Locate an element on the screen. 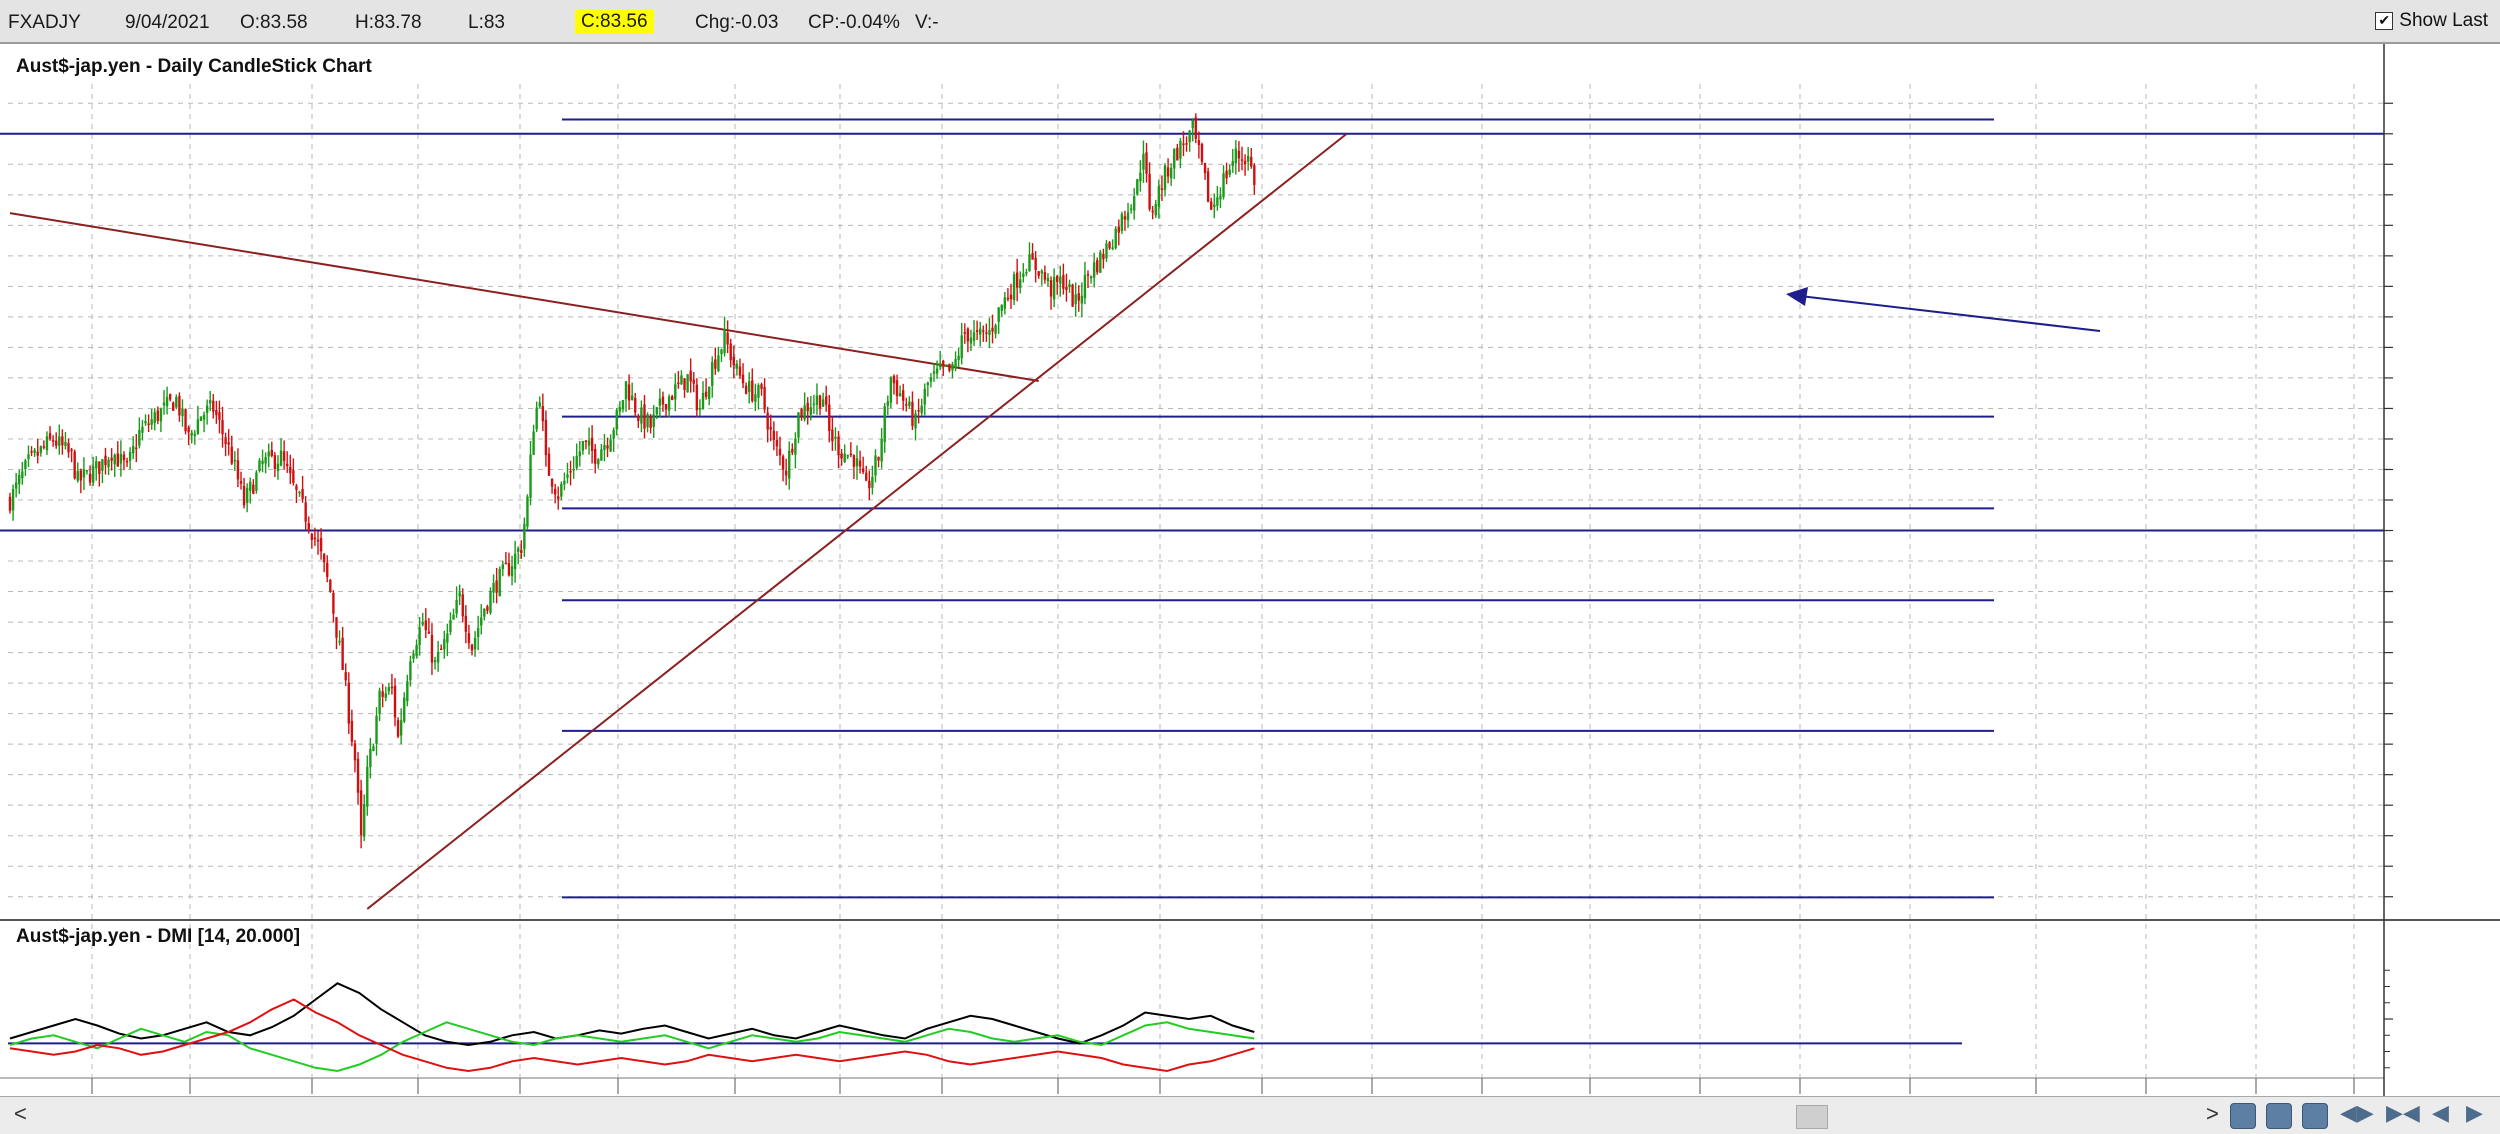 This screenshot has width=2500, height=1134. checkbox-checked-icon: ✔ is located at coordinates (2384, 21).